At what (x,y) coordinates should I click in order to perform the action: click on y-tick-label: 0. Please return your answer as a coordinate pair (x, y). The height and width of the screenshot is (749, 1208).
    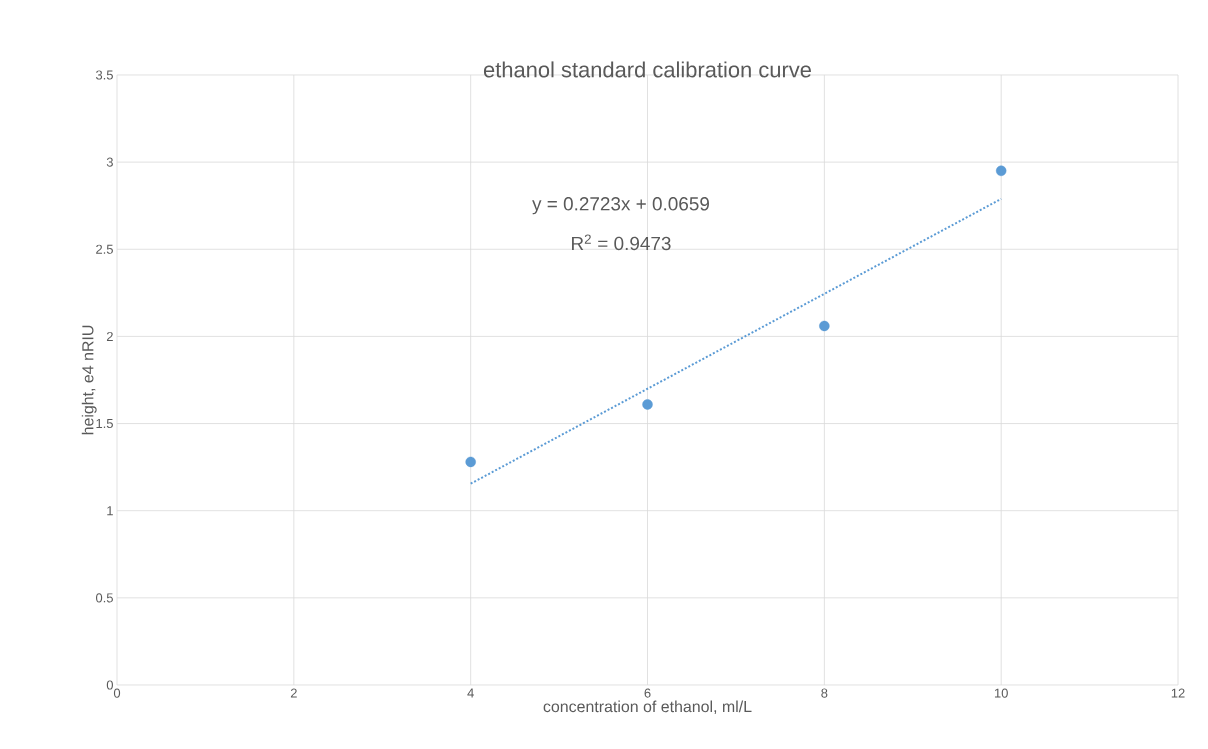
    Looking at the image, I should click on (109, 685).